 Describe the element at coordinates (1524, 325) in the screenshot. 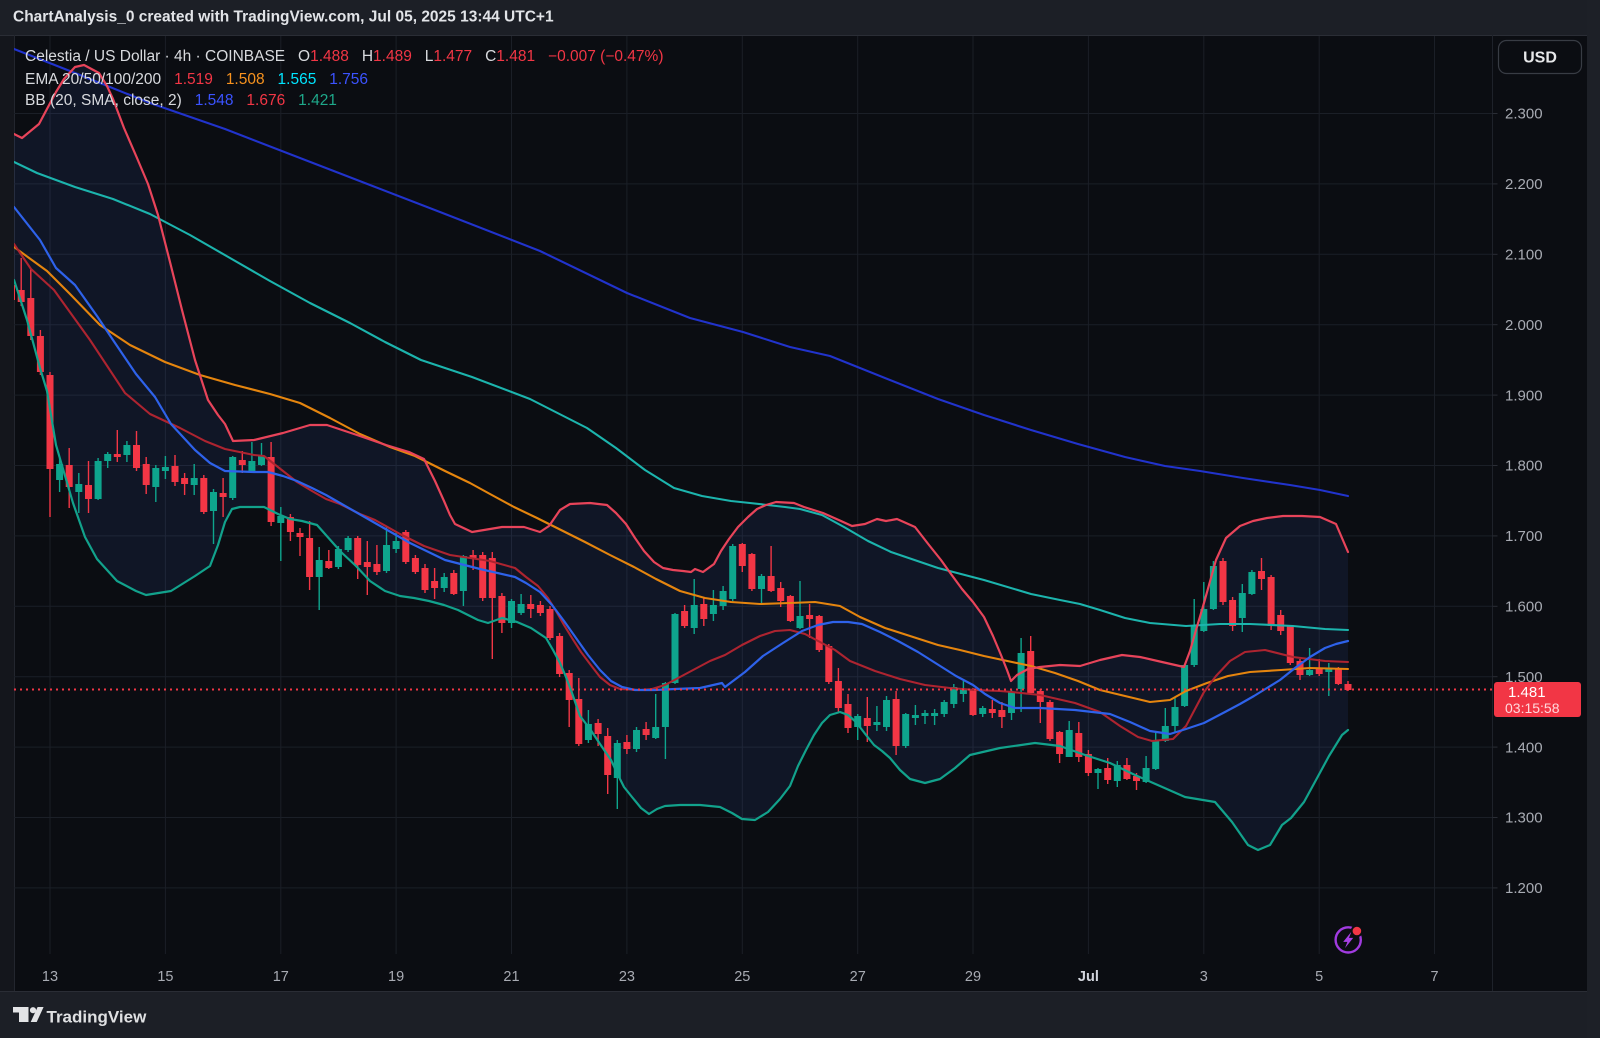

I see `svg-text: 2.000` at that location.